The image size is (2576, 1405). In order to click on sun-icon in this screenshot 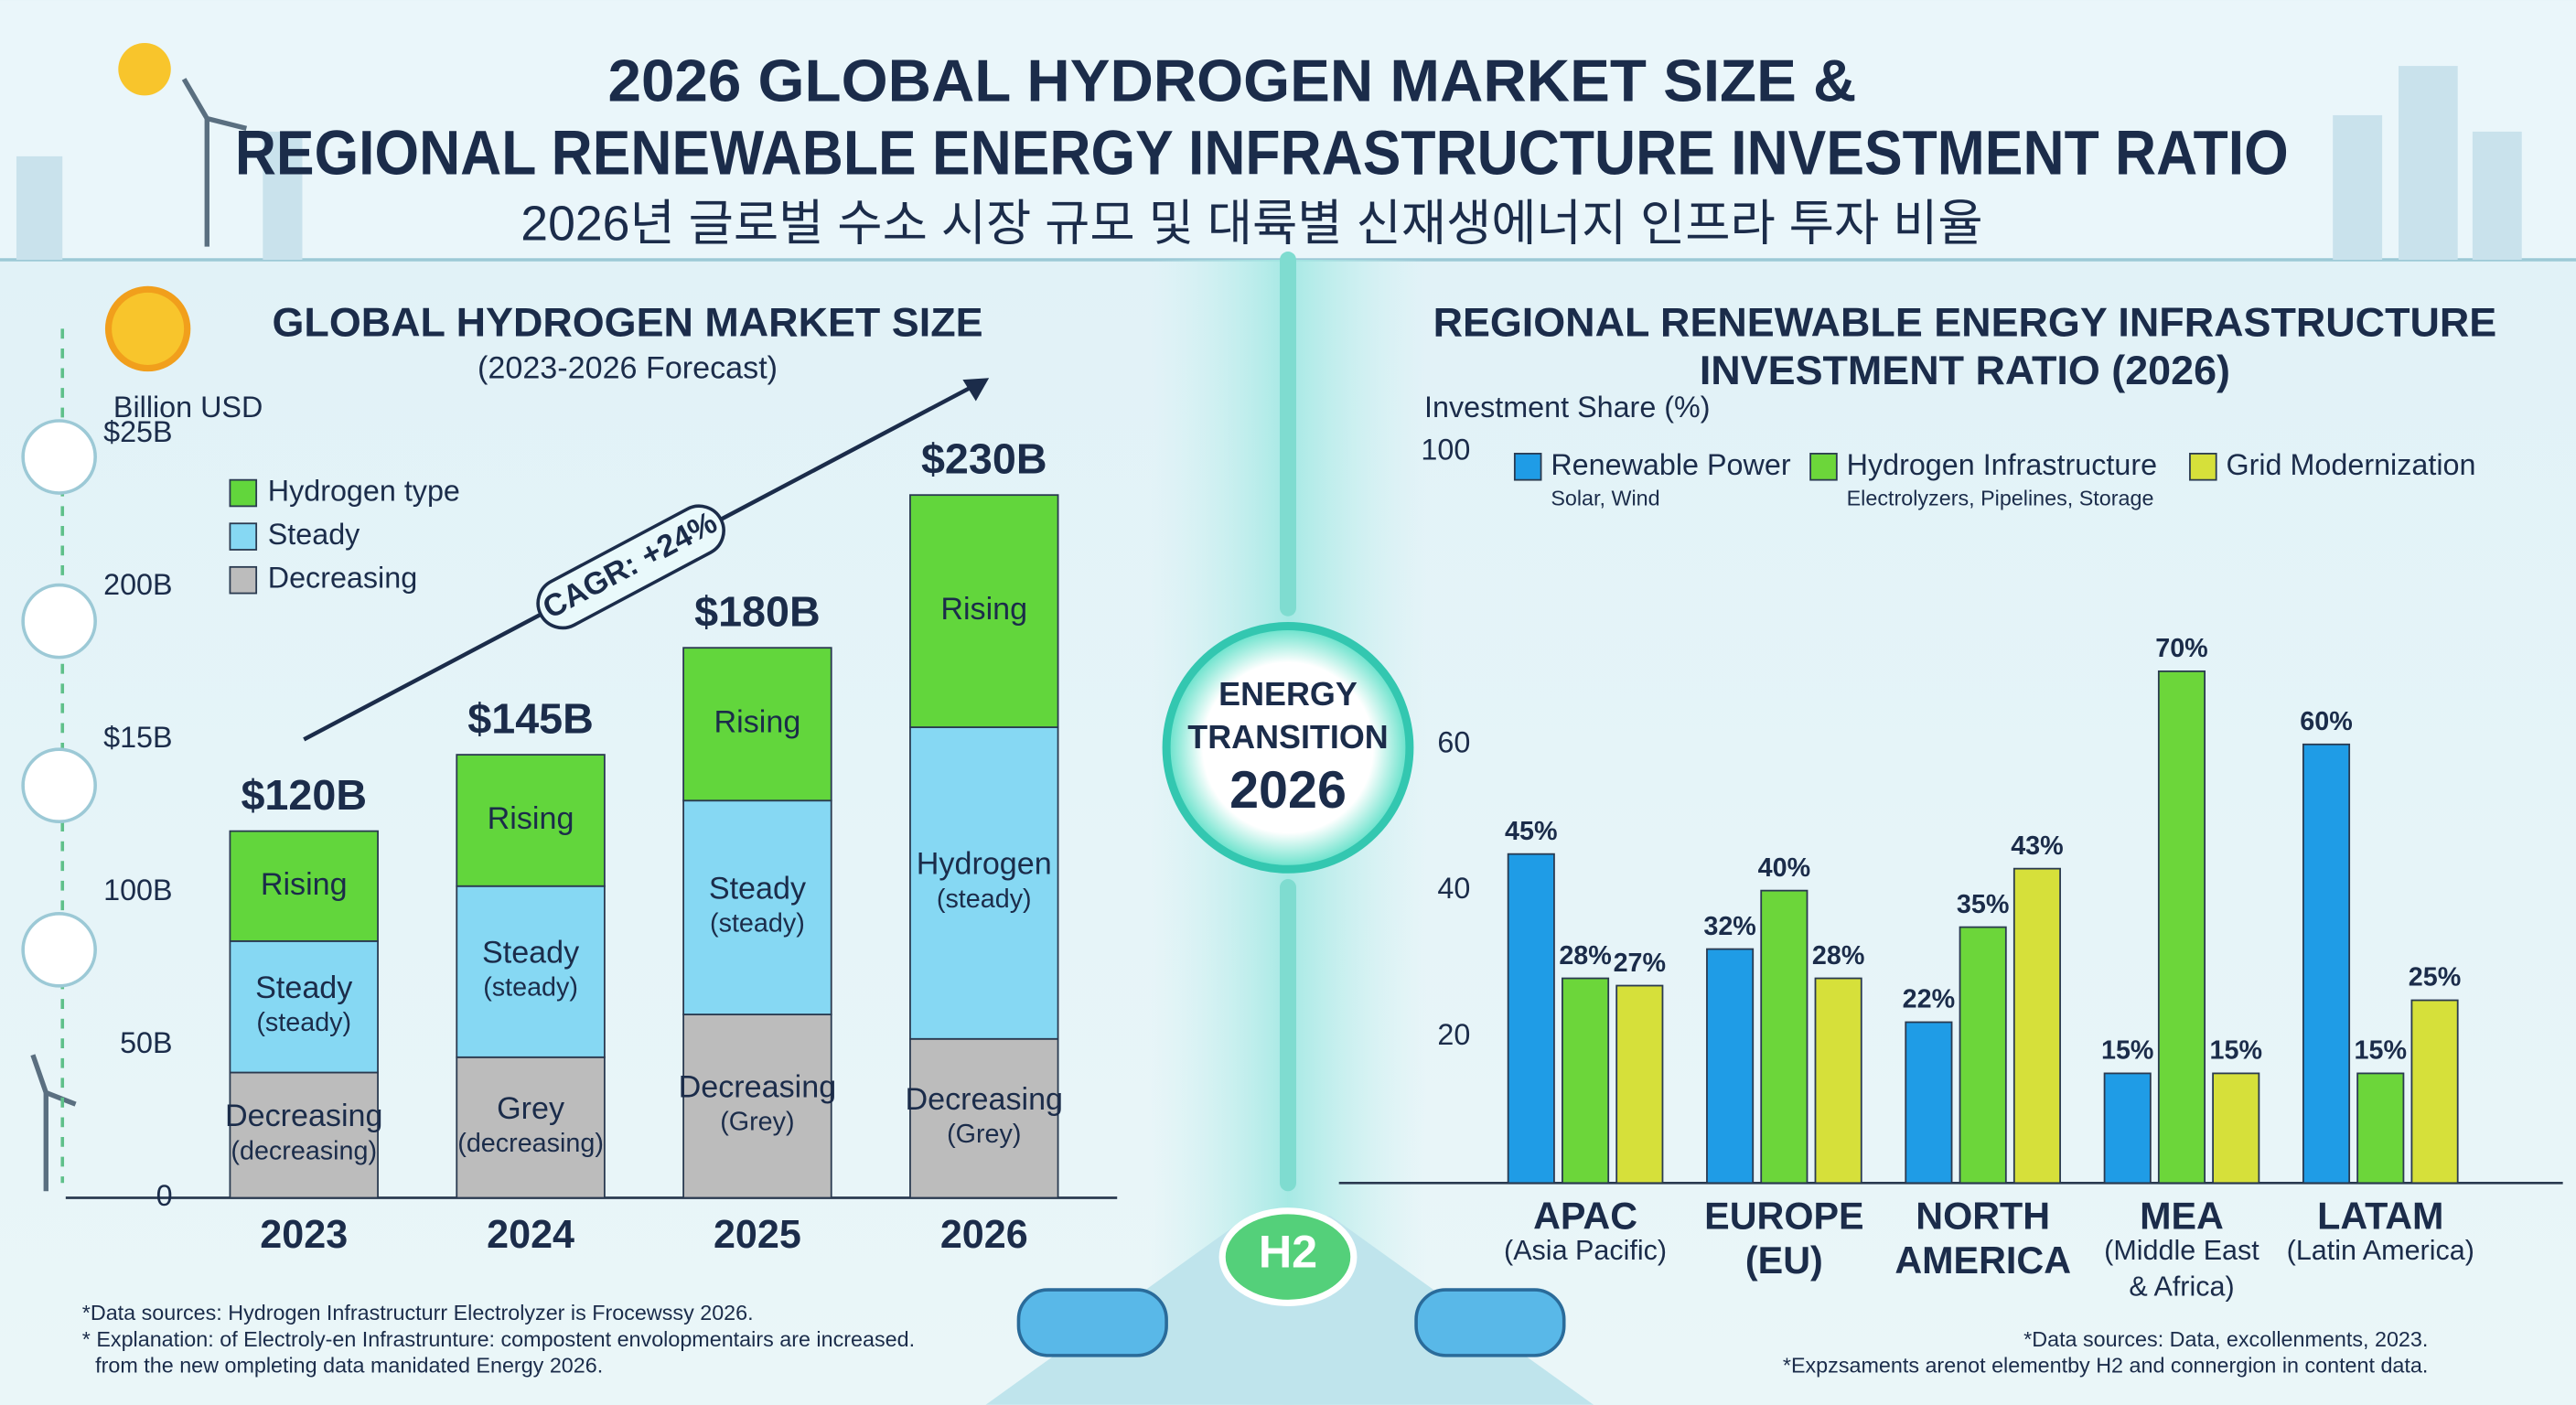, I will do `click(148, 207)`.